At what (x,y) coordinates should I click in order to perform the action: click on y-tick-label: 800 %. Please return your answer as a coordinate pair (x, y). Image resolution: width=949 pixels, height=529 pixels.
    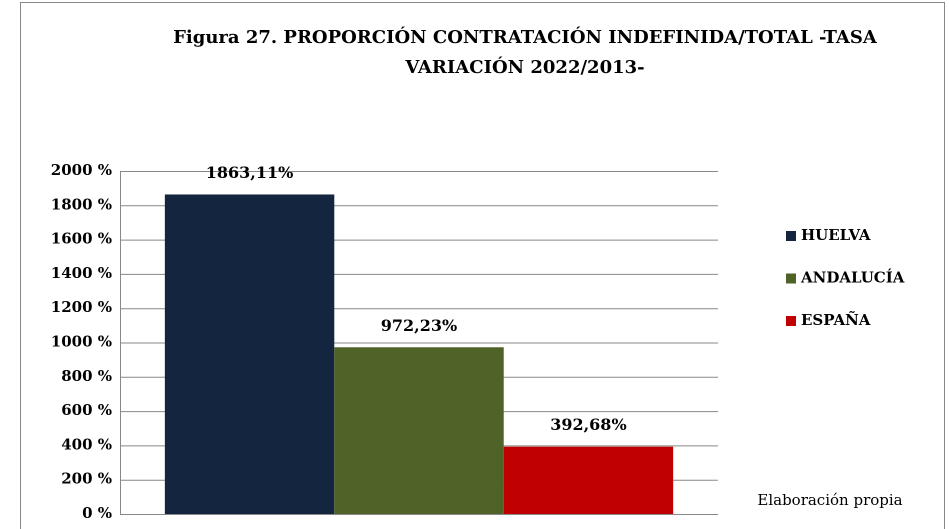
    Looking at the image, I should click on (86, 376).